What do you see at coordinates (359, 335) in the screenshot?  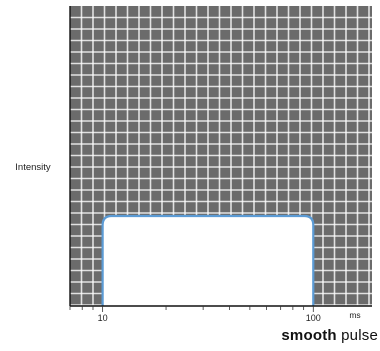 I see `caption-rest: pulse` at bounding box center [359, 335].